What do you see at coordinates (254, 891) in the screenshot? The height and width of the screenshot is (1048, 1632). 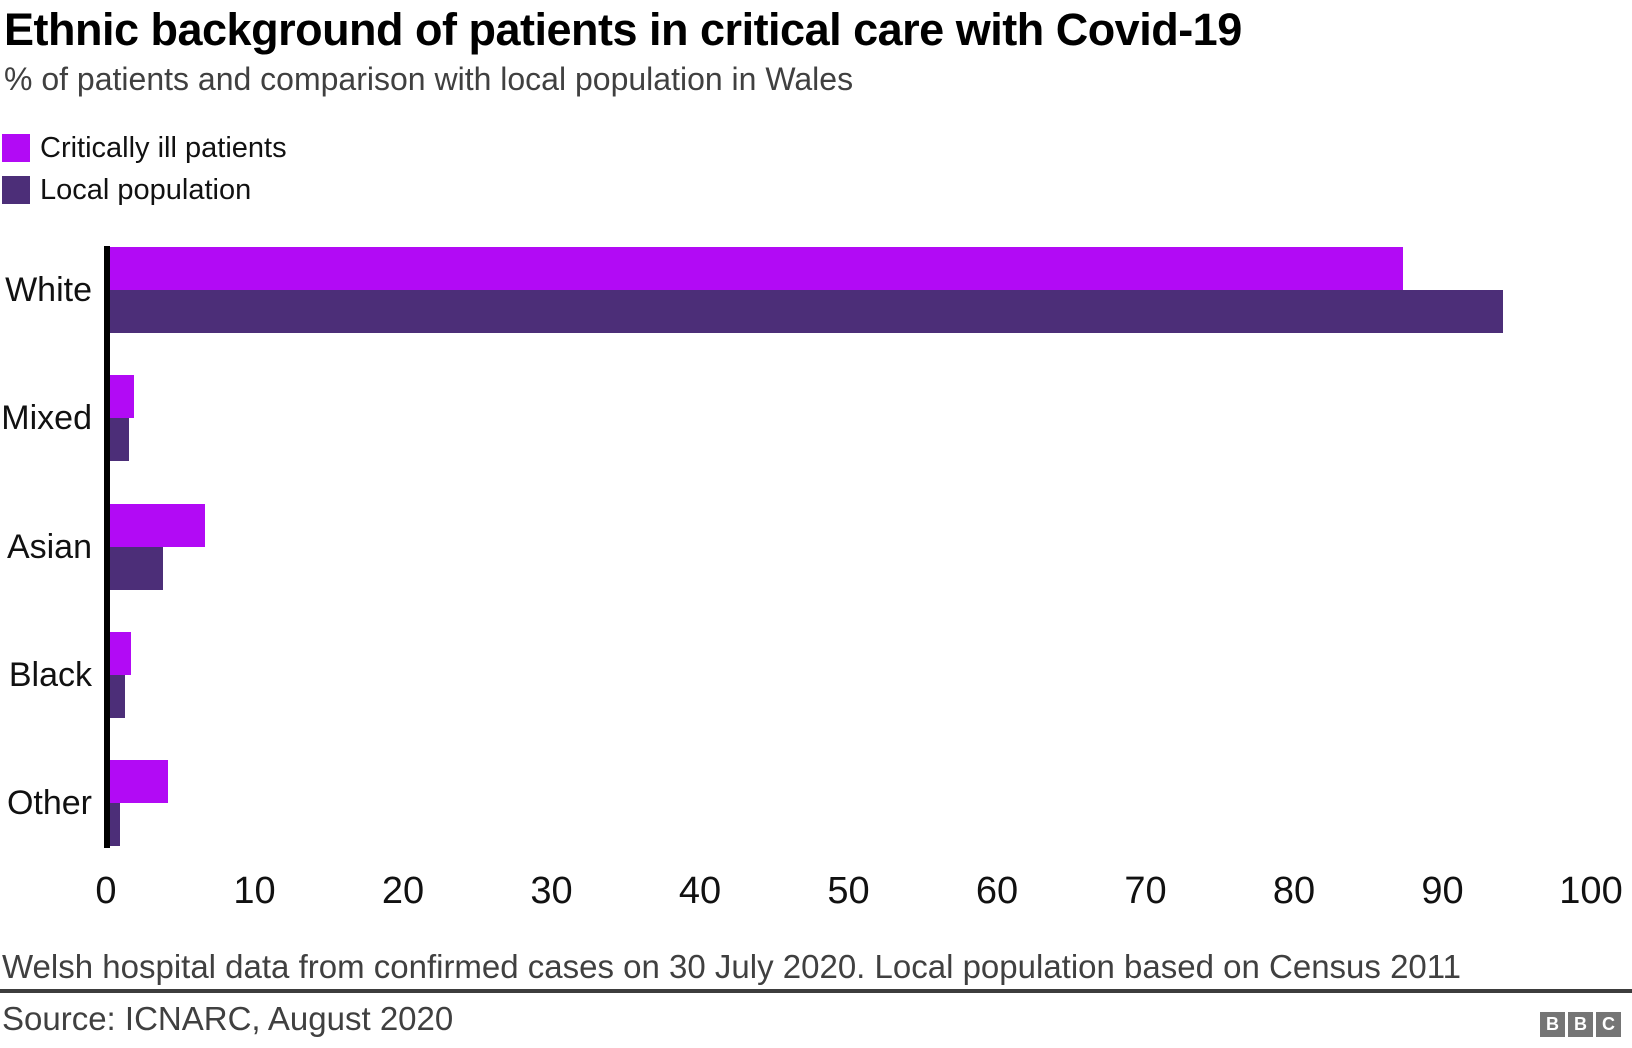 I see `tick-label-10: 10` at bounding box center [254, 891].